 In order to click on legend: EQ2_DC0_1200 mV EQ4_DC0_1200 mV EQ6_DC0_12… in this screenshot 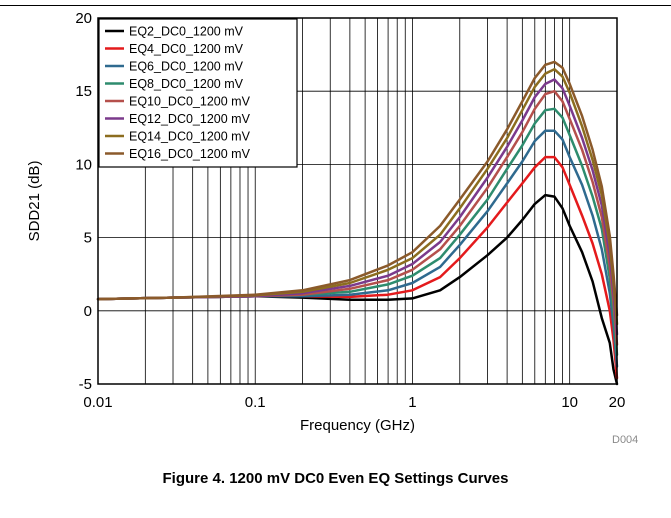, I will do `click(198, 93)`.